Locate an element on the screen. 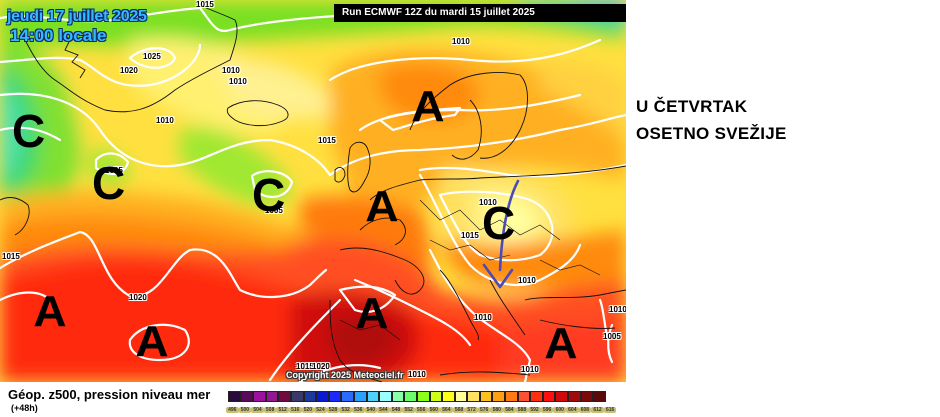  scale-tick-label: 532 is located at coordinates (345, 410).